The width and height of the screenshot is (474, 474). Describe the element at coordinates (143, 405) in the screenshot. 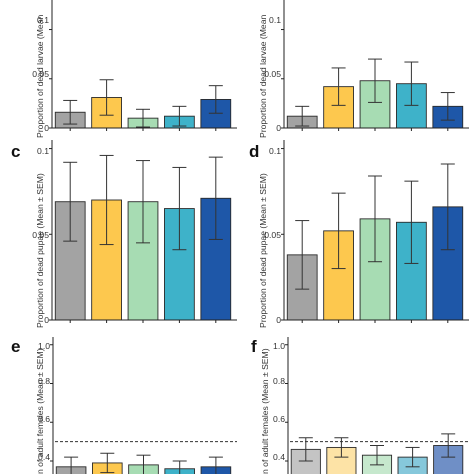

I see `bars-e` at that location.